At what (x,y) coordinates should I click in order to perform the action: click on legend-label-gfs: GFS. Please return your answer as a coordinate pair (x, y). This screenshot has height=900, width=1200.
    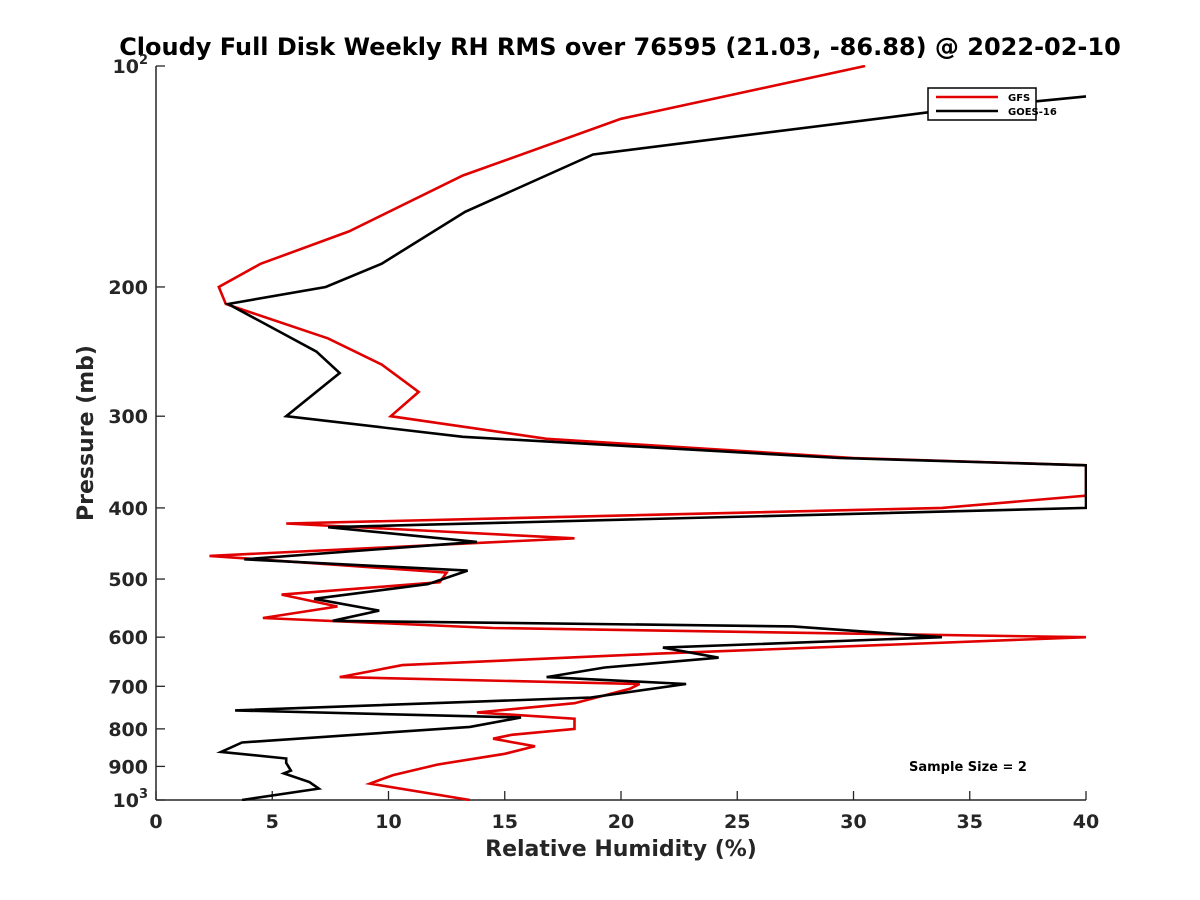
    Looking at the image, I should click on (1019, 98).